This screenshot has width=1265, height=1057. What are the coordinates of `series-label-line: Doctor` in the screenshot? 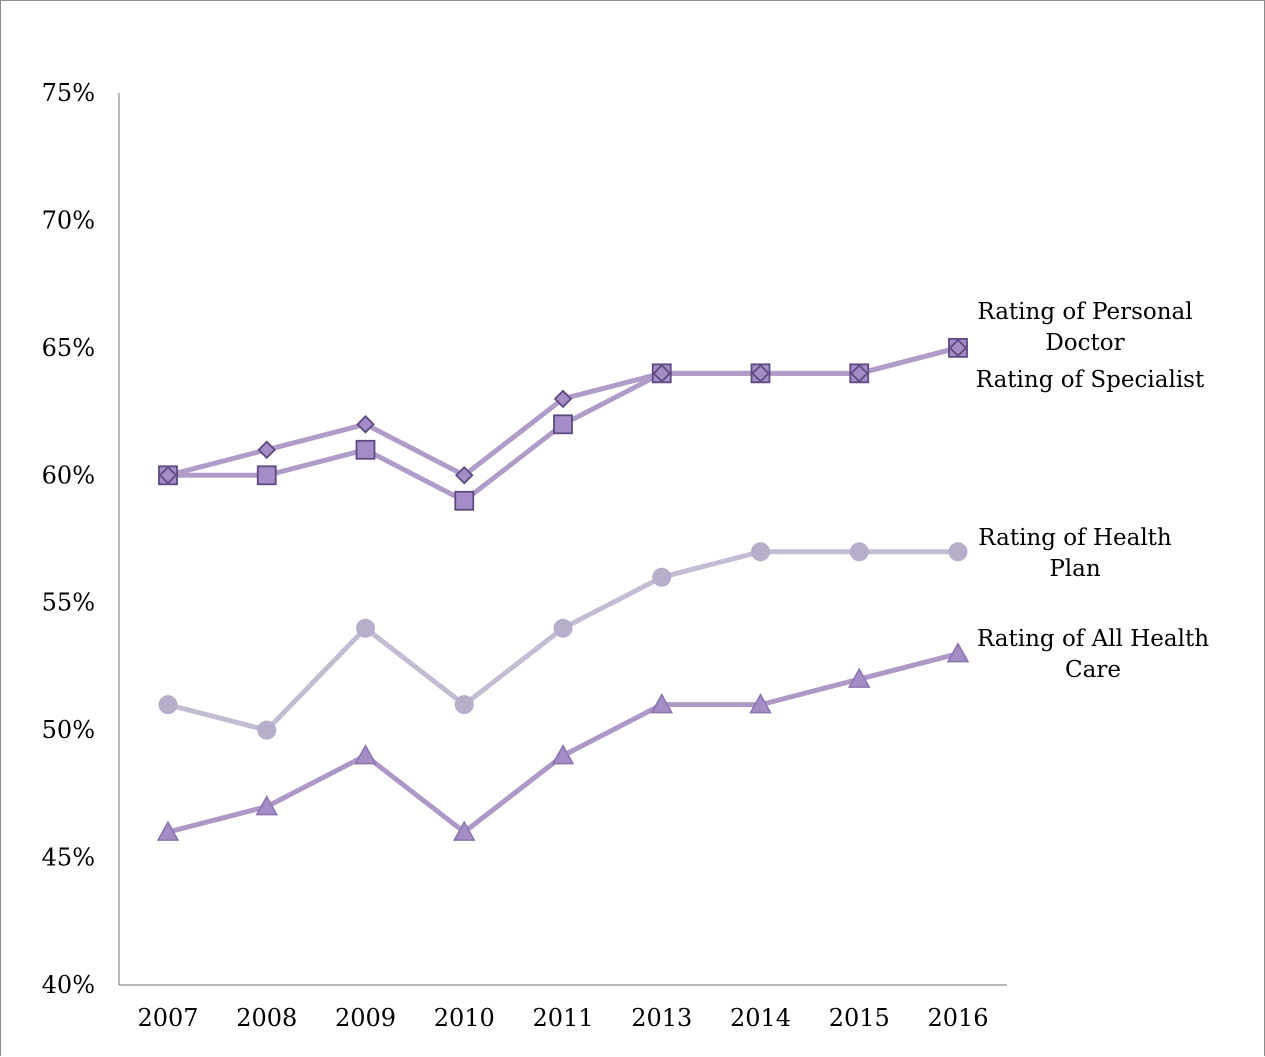 It's located at (1084, 343).